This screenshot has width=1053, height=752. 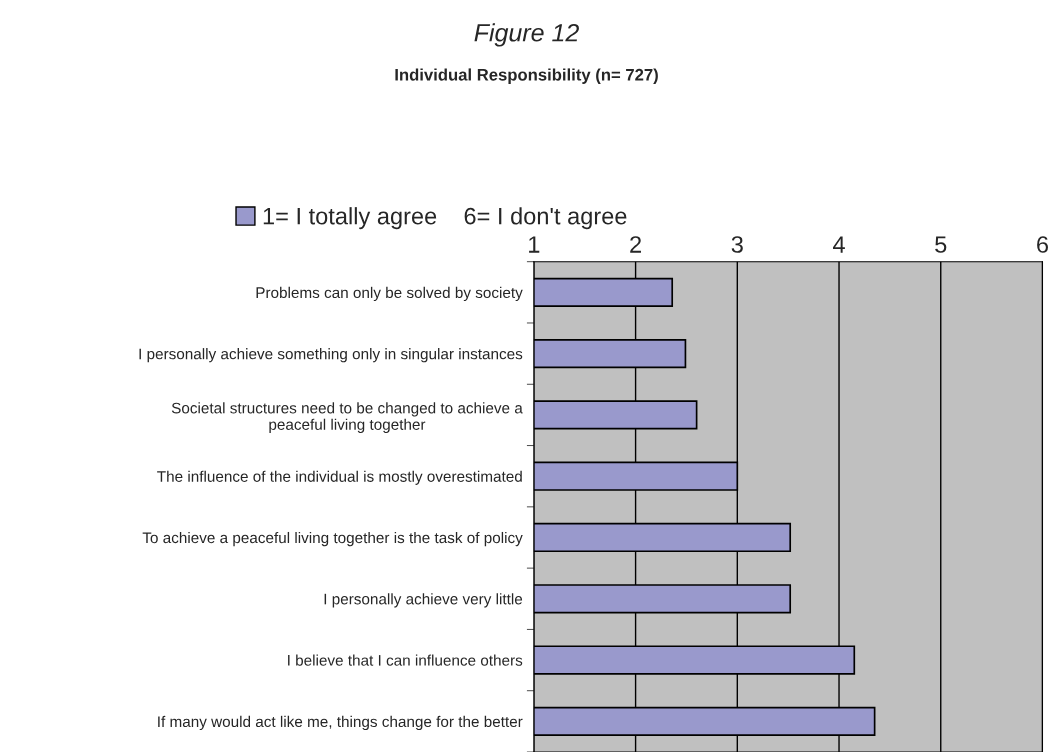 What do you see at coordinates (339, 477) in the screenshot?
I see `y-tick-label: The influence of the individual is mostly overestimated` at bounding box center [339, 477].